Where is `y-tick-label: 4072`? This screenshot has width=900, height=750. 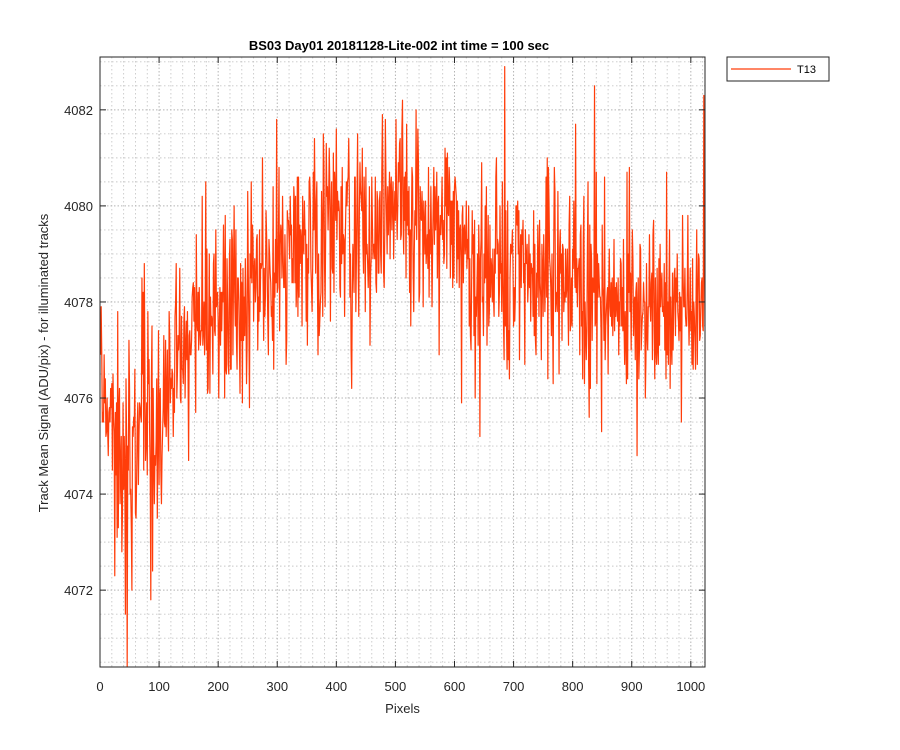 y-tick-label: 4072 is located at coordinates (78, 590).